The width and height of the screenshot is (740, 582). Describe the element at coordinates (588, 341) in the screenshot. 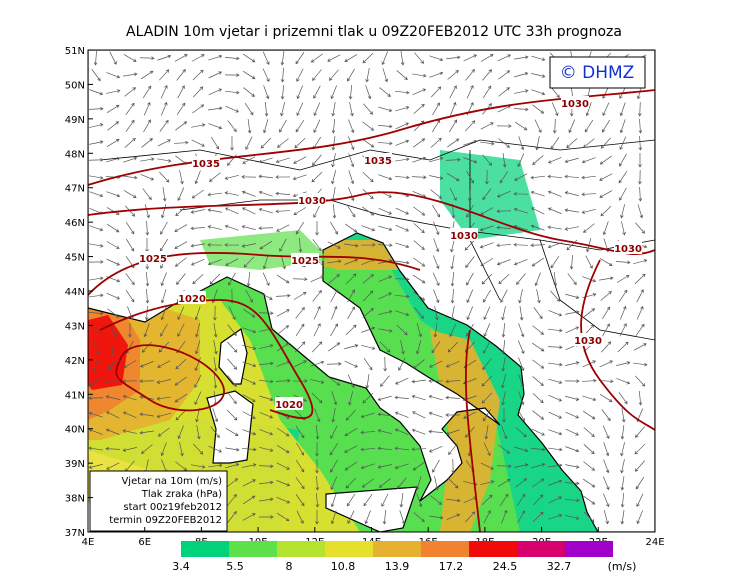

I see `isobar-label: 1030` at that location.